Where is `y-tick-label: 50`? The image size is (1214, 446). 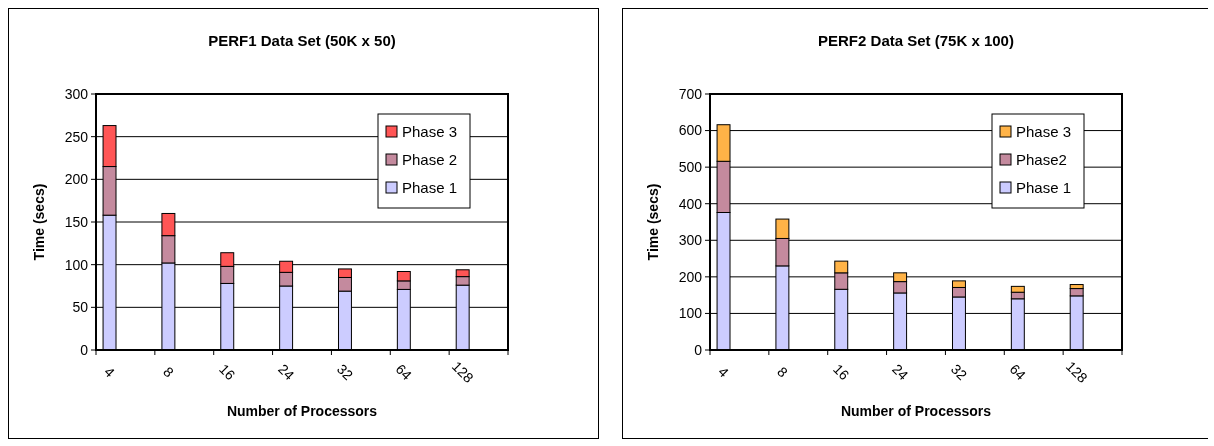
y-tick-label: 50 is located at coordinates (80, 307).